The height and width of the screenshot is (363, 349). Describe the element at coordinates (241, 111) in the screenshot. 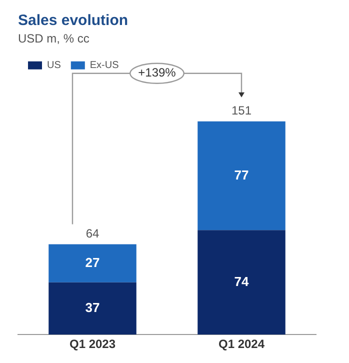

I see `total-label: 151` at that location.